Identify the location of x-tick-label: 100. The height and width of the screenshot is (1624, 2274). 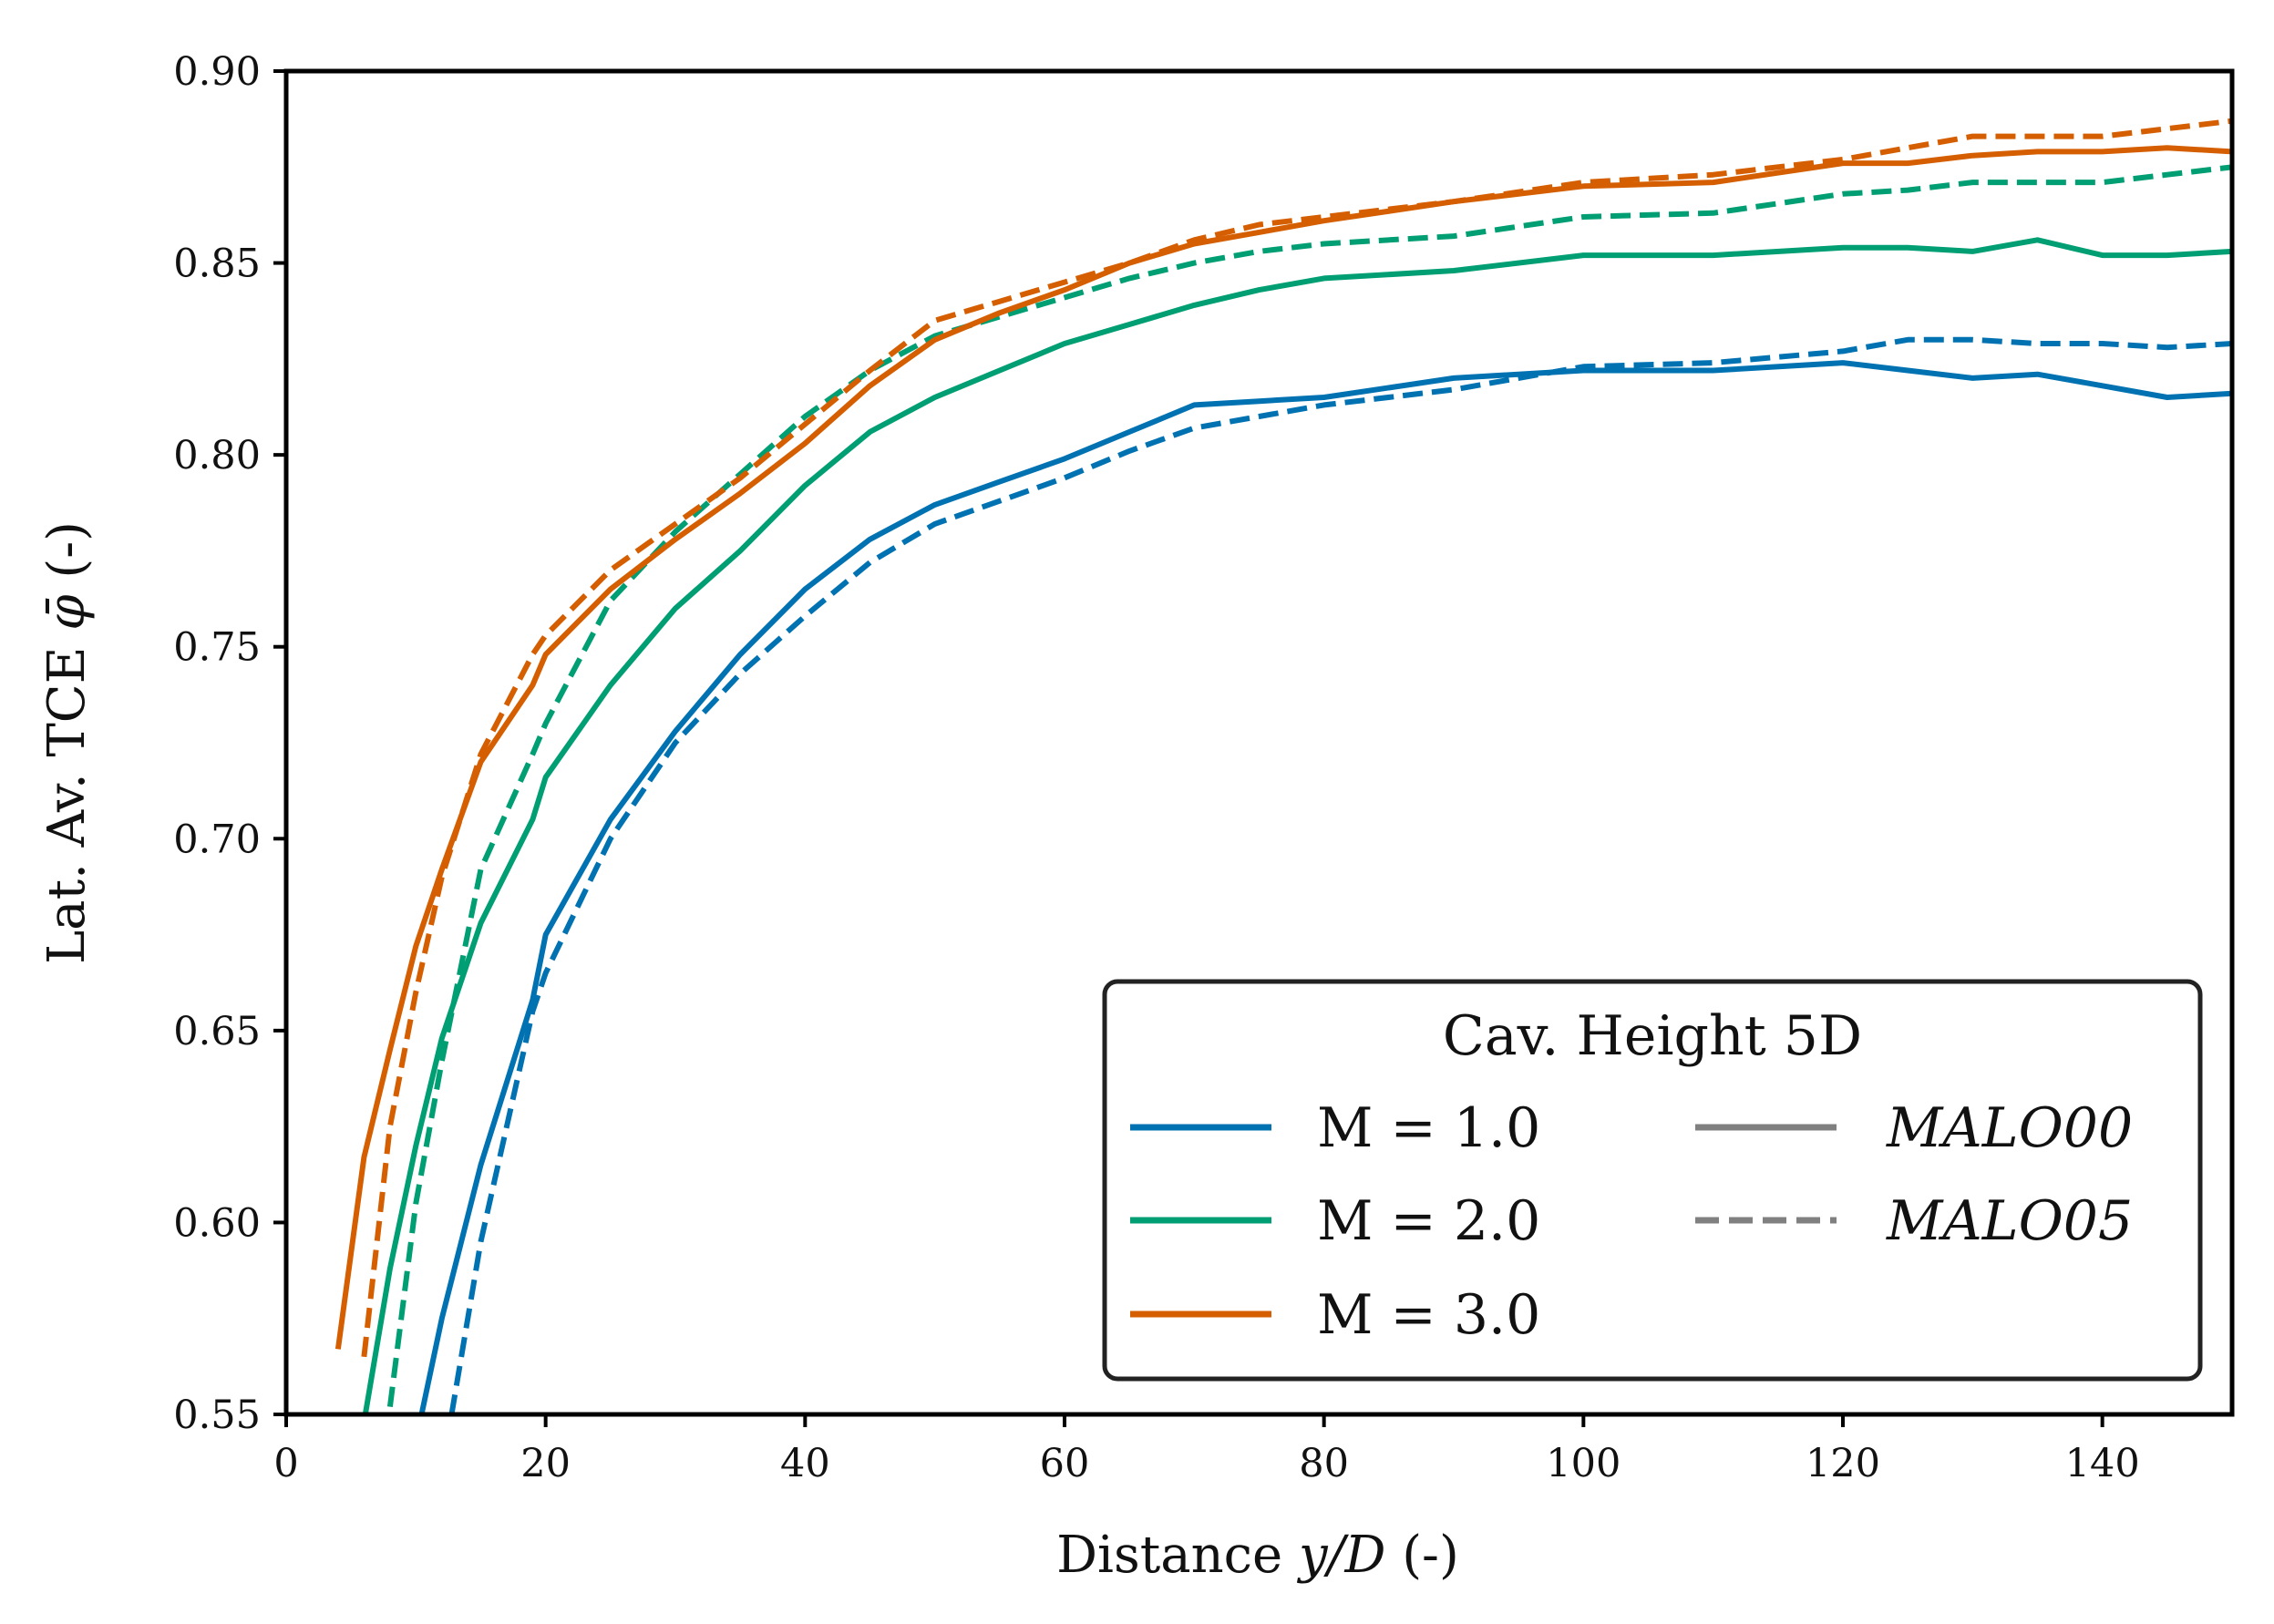
(1584, 1463).